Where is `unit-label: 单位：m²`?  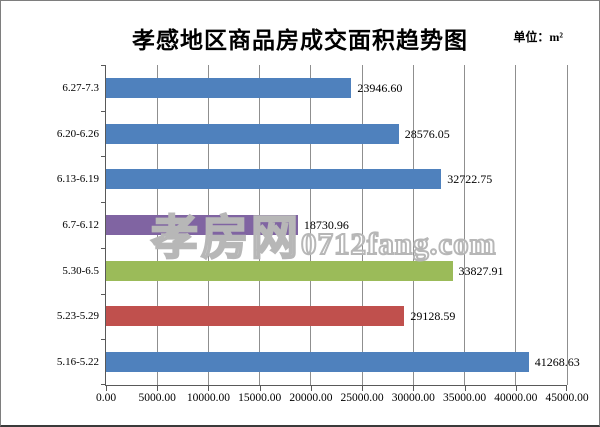 unit-label: 单位：m² is located at coordinates (538, 37).